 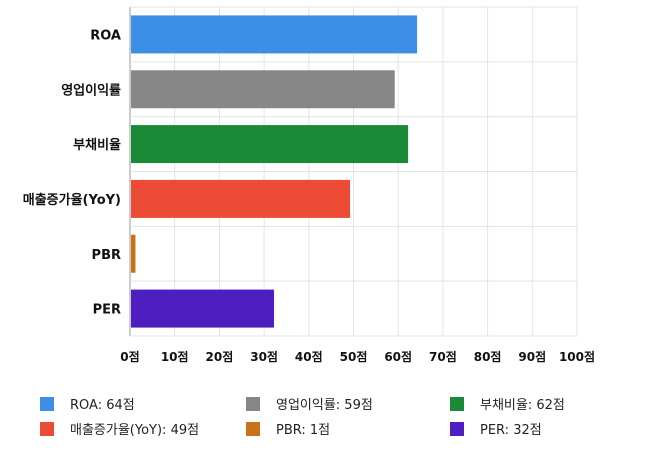 What do you see at coordinates (107, 310) in the screenshot?
I see `category-label: PER` at bounding box center [107, 310].